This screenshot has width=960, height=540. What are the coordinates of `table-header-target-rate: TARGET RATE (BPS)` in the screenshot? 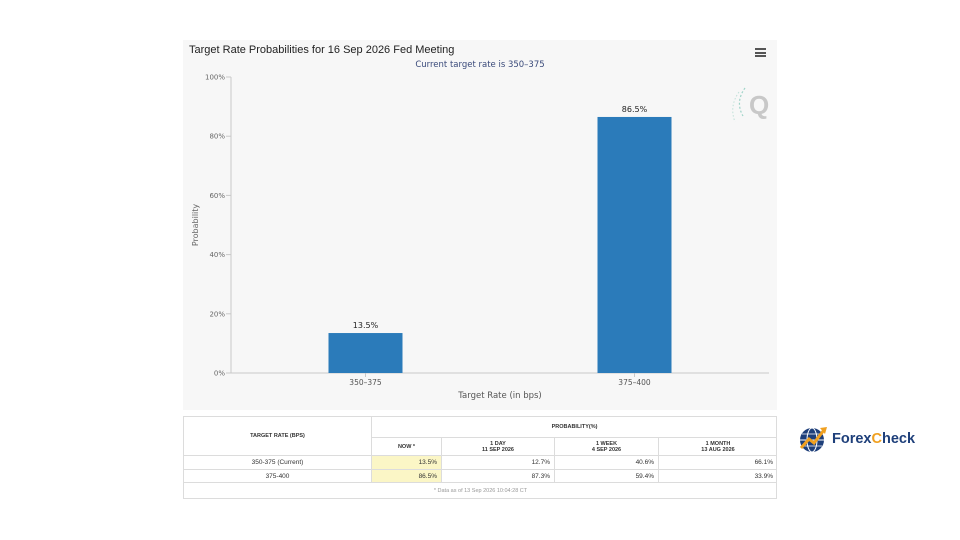 It's located at (277, 436).